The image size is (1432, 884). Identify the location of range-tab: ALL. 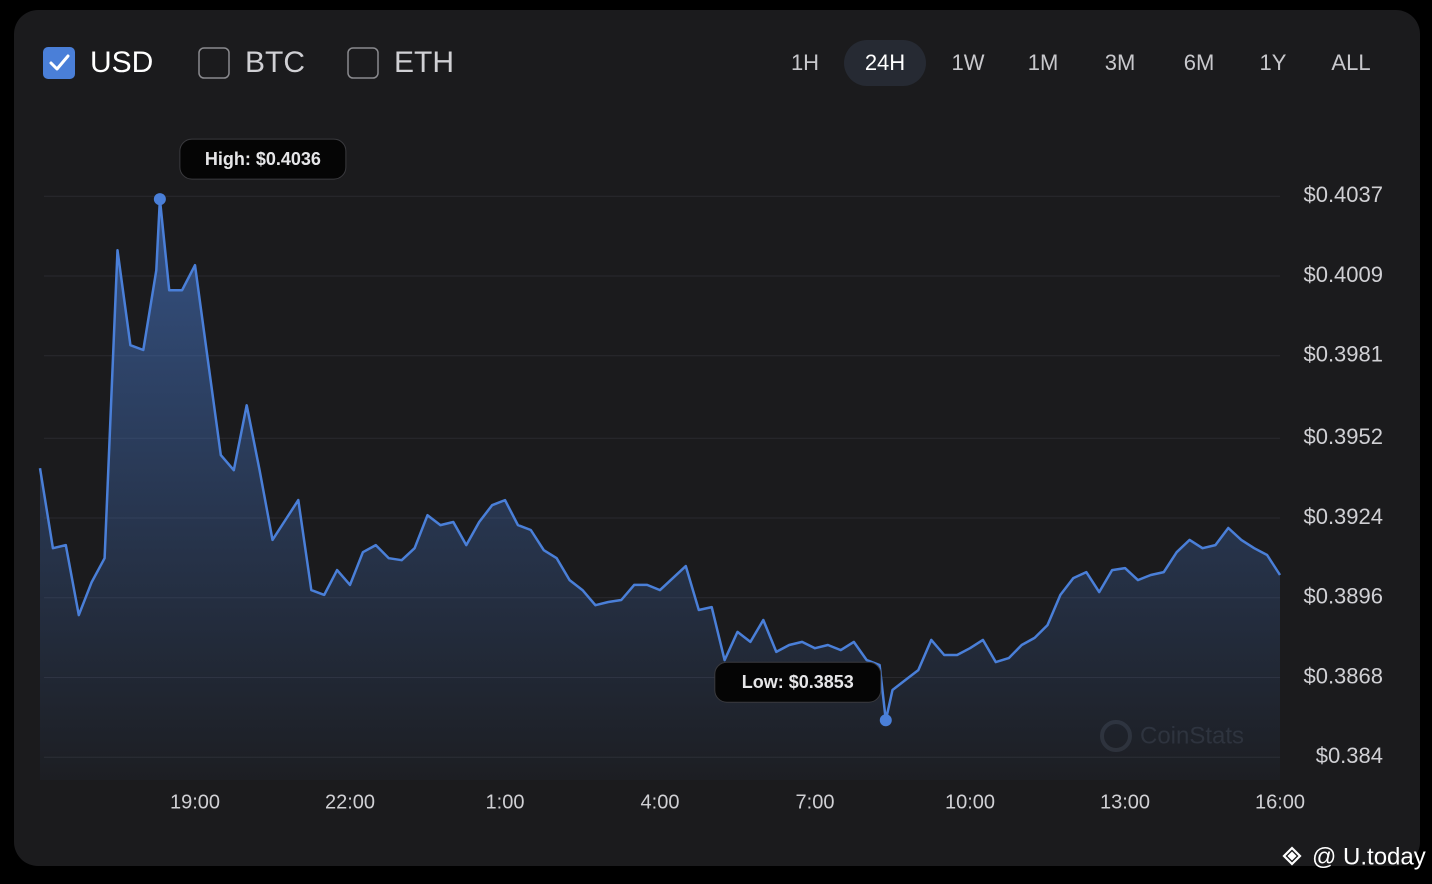
(1350, 62).